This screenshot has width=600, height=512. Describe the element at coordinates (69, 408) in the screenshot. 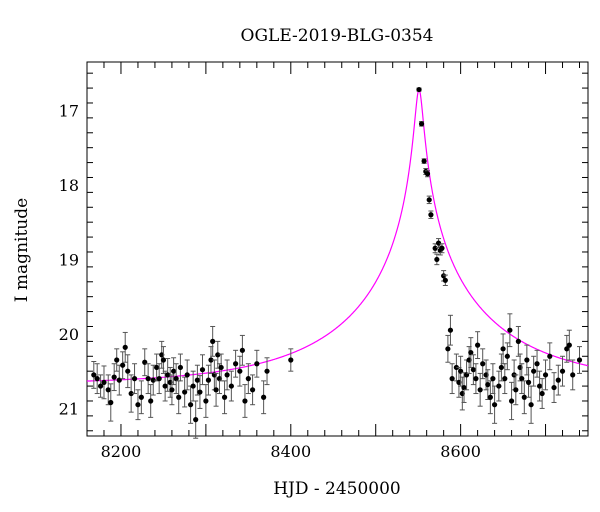

I see `y-tick-label: 21` at that location.